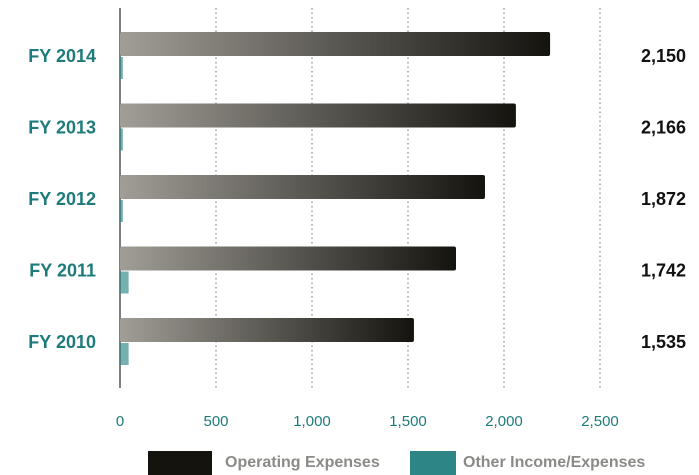 The height and width of the screenshot is (475, 699). Describe the element at coordinates (302, 462) in the screenshot. I see `legend-label: Operating Expenses` at that location.